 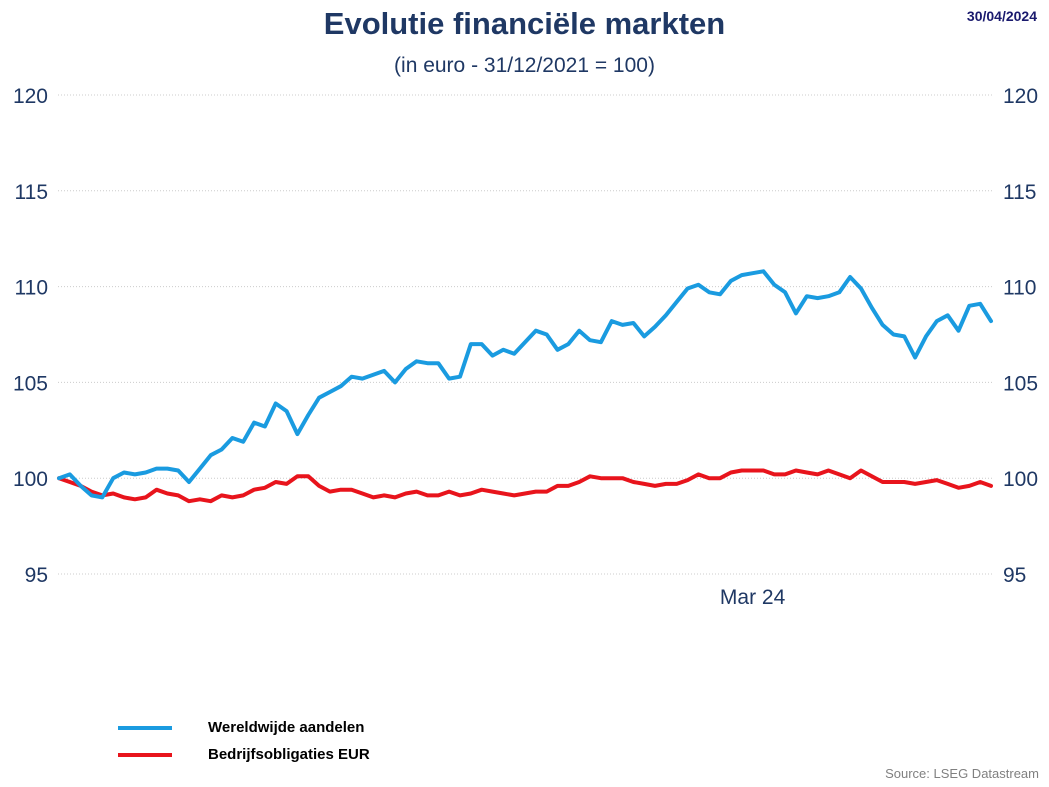 I want to click on legend-label-equities: Wereldwijde aandelen, so click(x=286, y=727).